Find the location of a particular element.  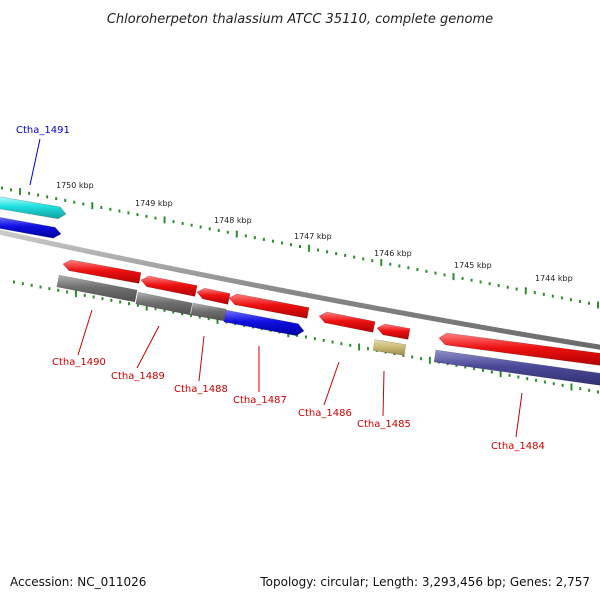

gene-khaki-box is located at coordinates (389, 347).